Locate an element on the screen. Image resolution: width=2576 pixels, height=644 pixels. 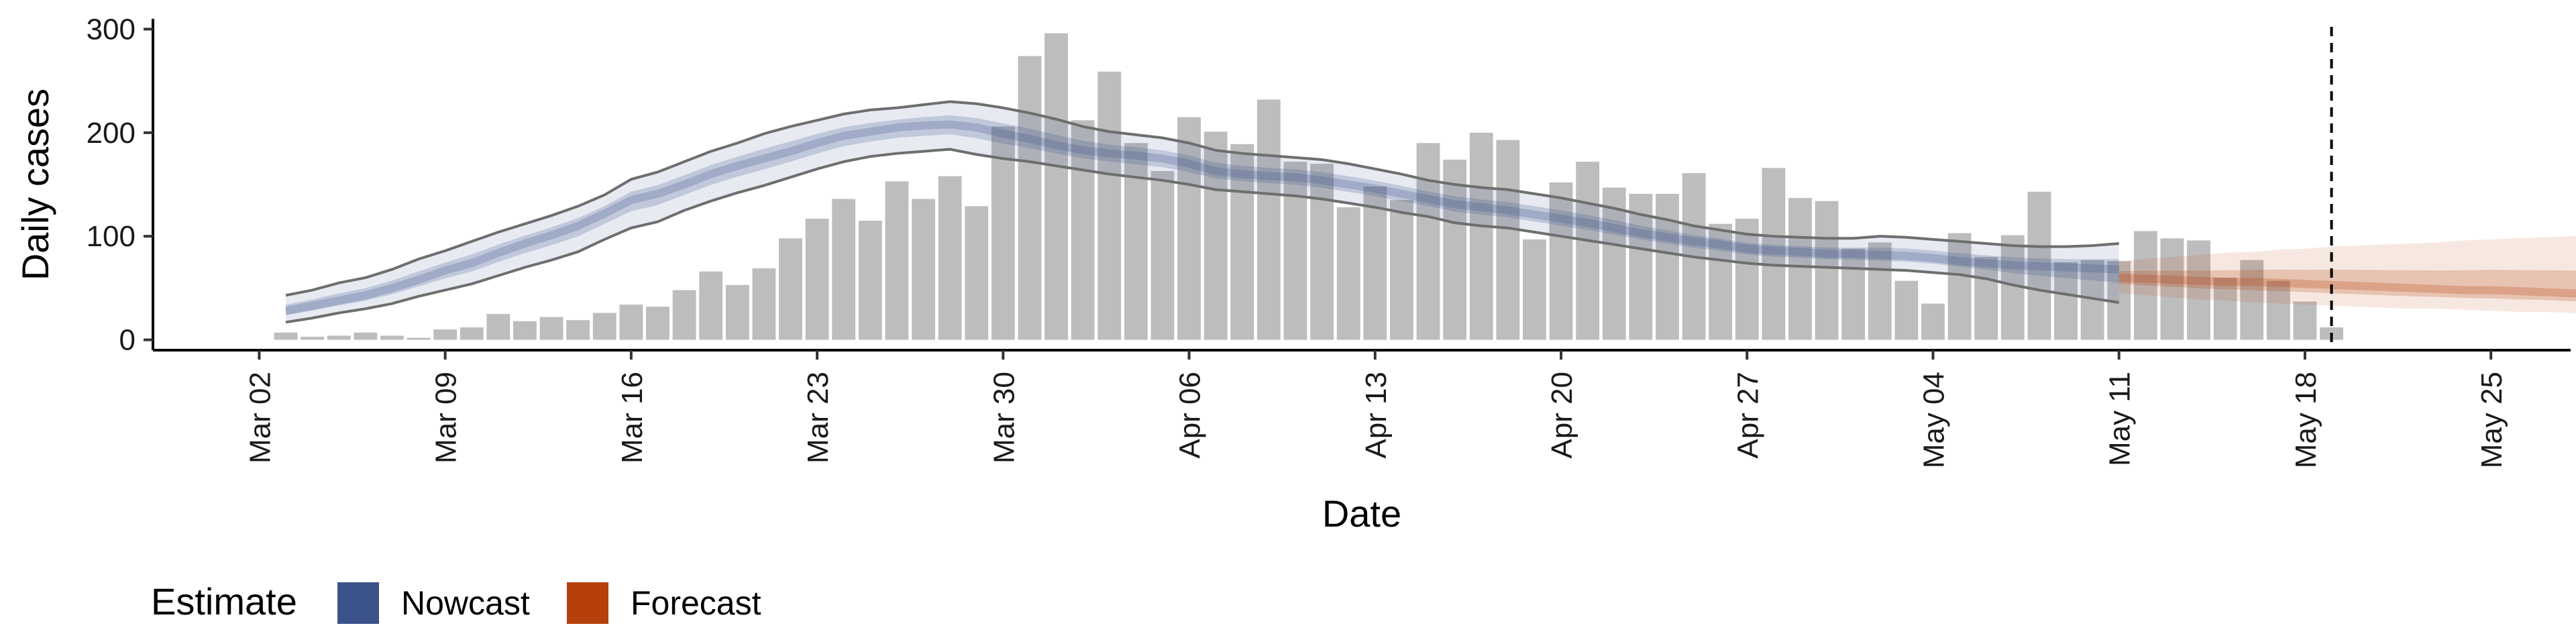
legend-label-forecast: Forecast is located at coordinates (696, 603).